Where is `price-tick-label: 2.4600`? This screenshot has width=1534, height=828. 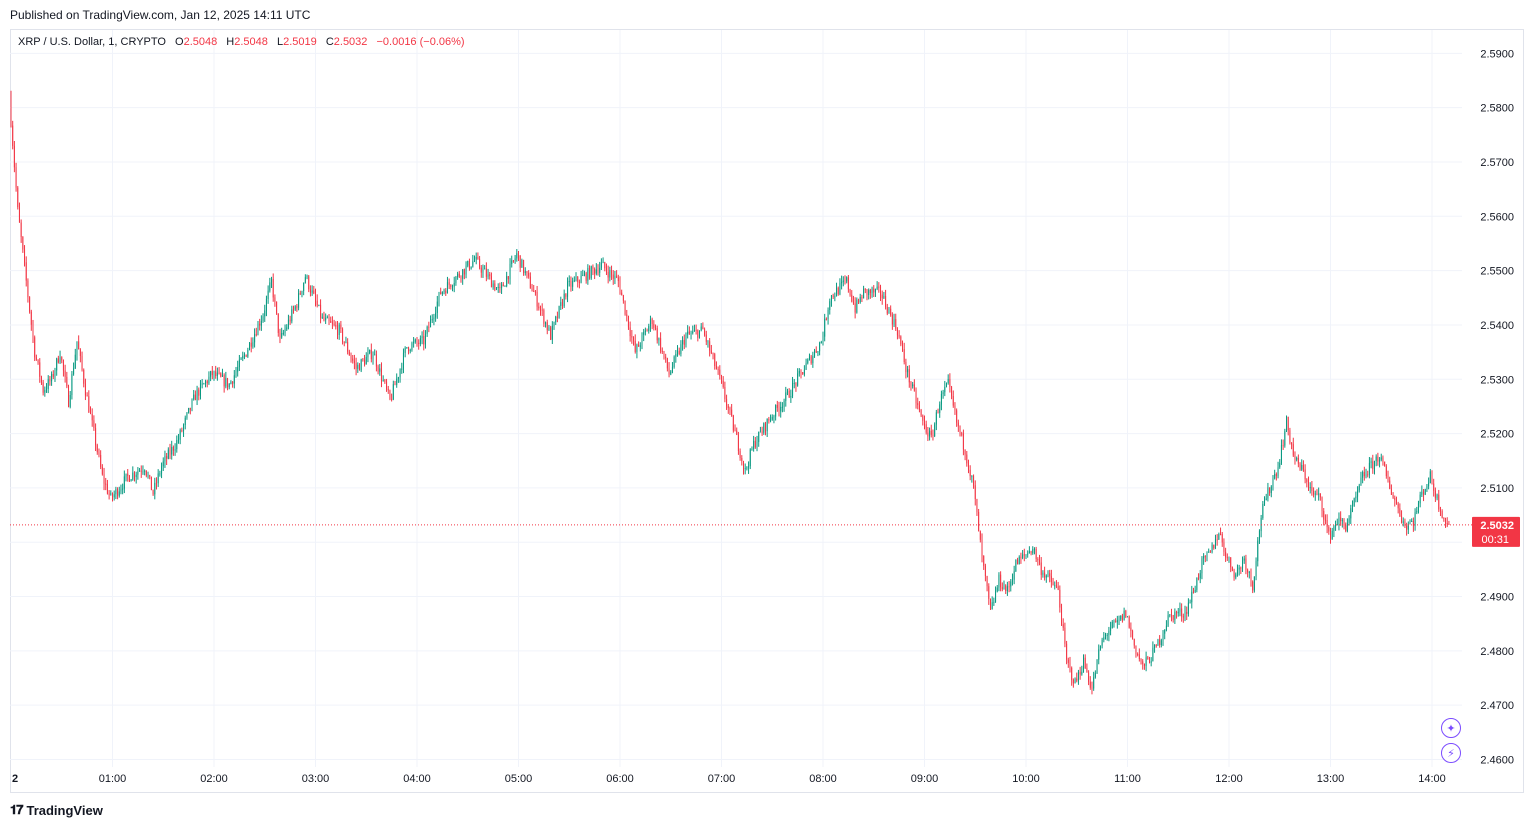 price-tick-label: 2.4600 is located at coordinates (1497, 761).